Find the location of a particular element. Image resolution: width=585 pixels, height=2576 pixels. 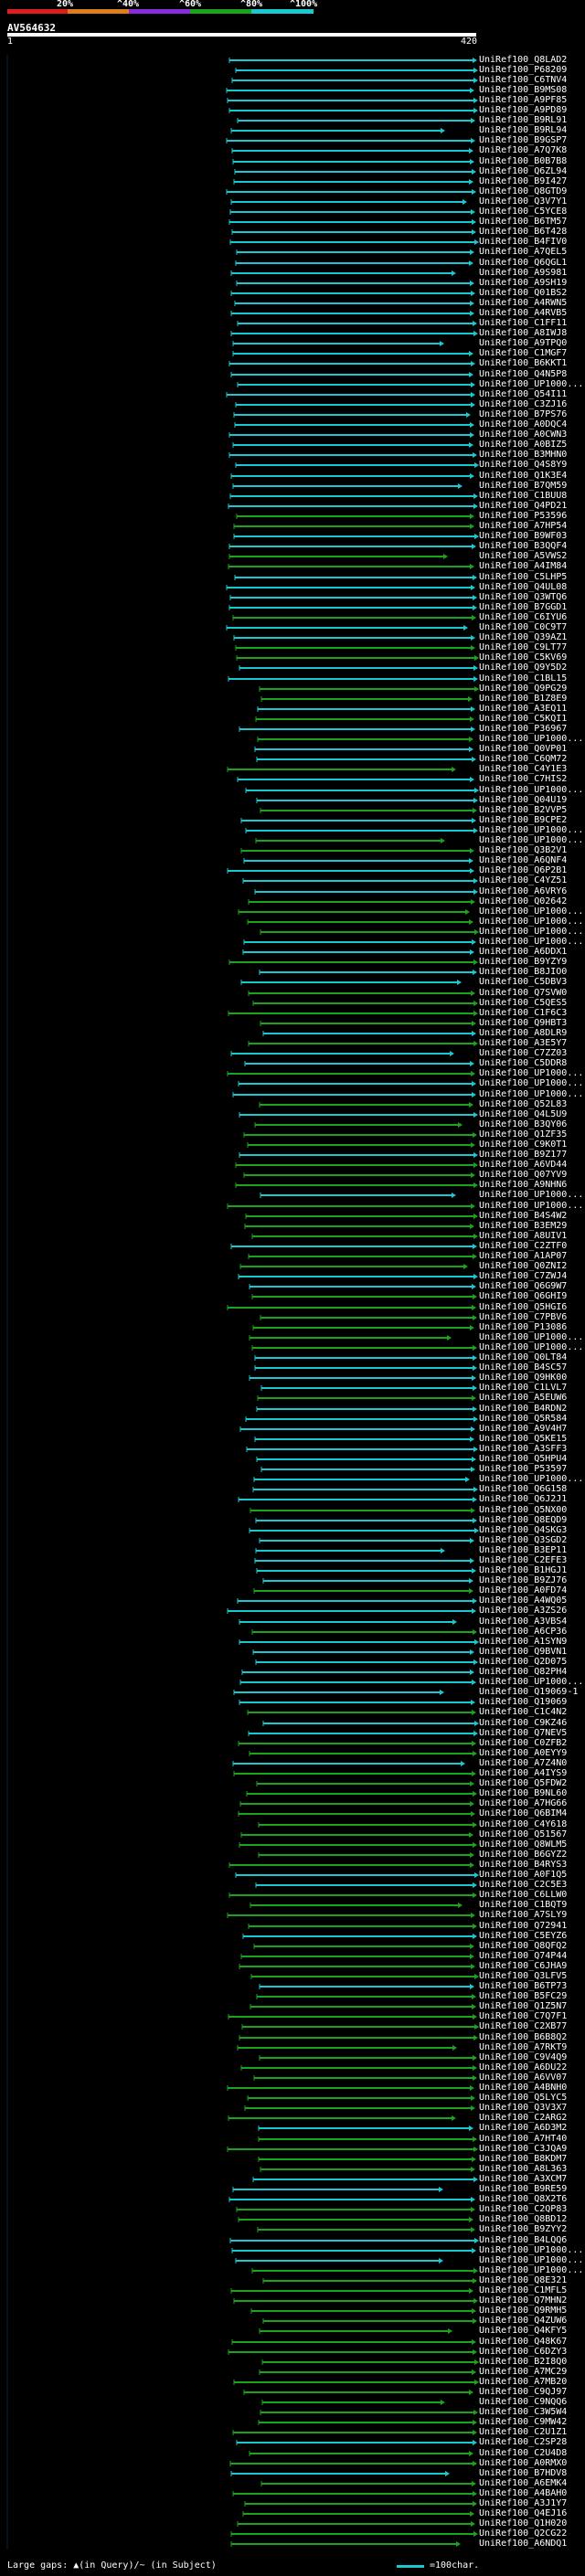

hit-label: UniRef100_A6DU22 is located at coordinates (523, 2067).